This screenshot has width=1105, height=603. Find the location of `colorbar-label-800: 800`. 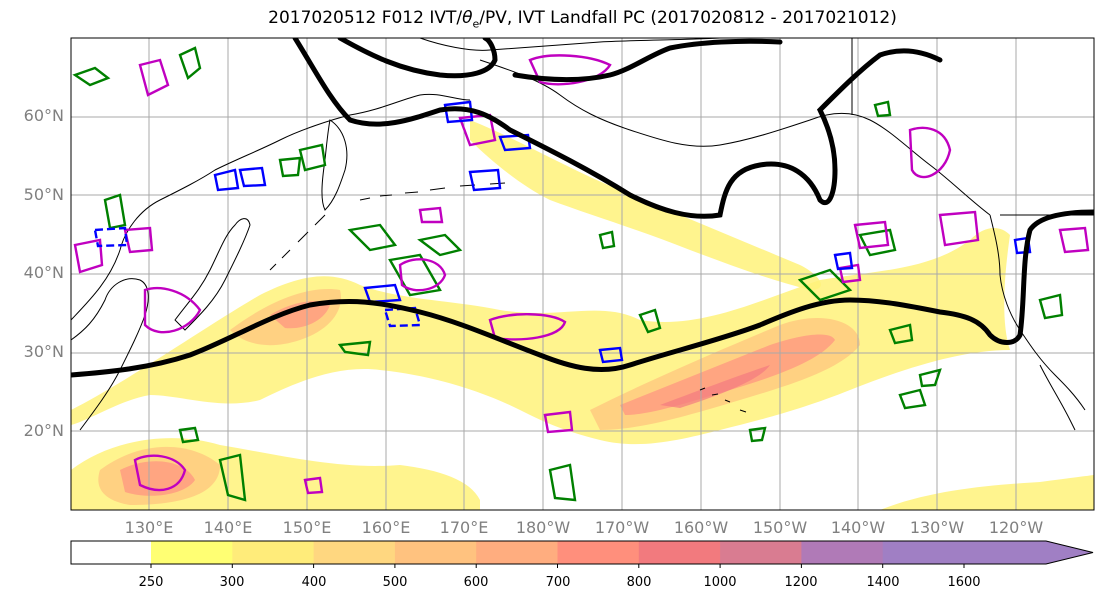

colorbar-label-800: 800 is located at coordinates (639, 582).